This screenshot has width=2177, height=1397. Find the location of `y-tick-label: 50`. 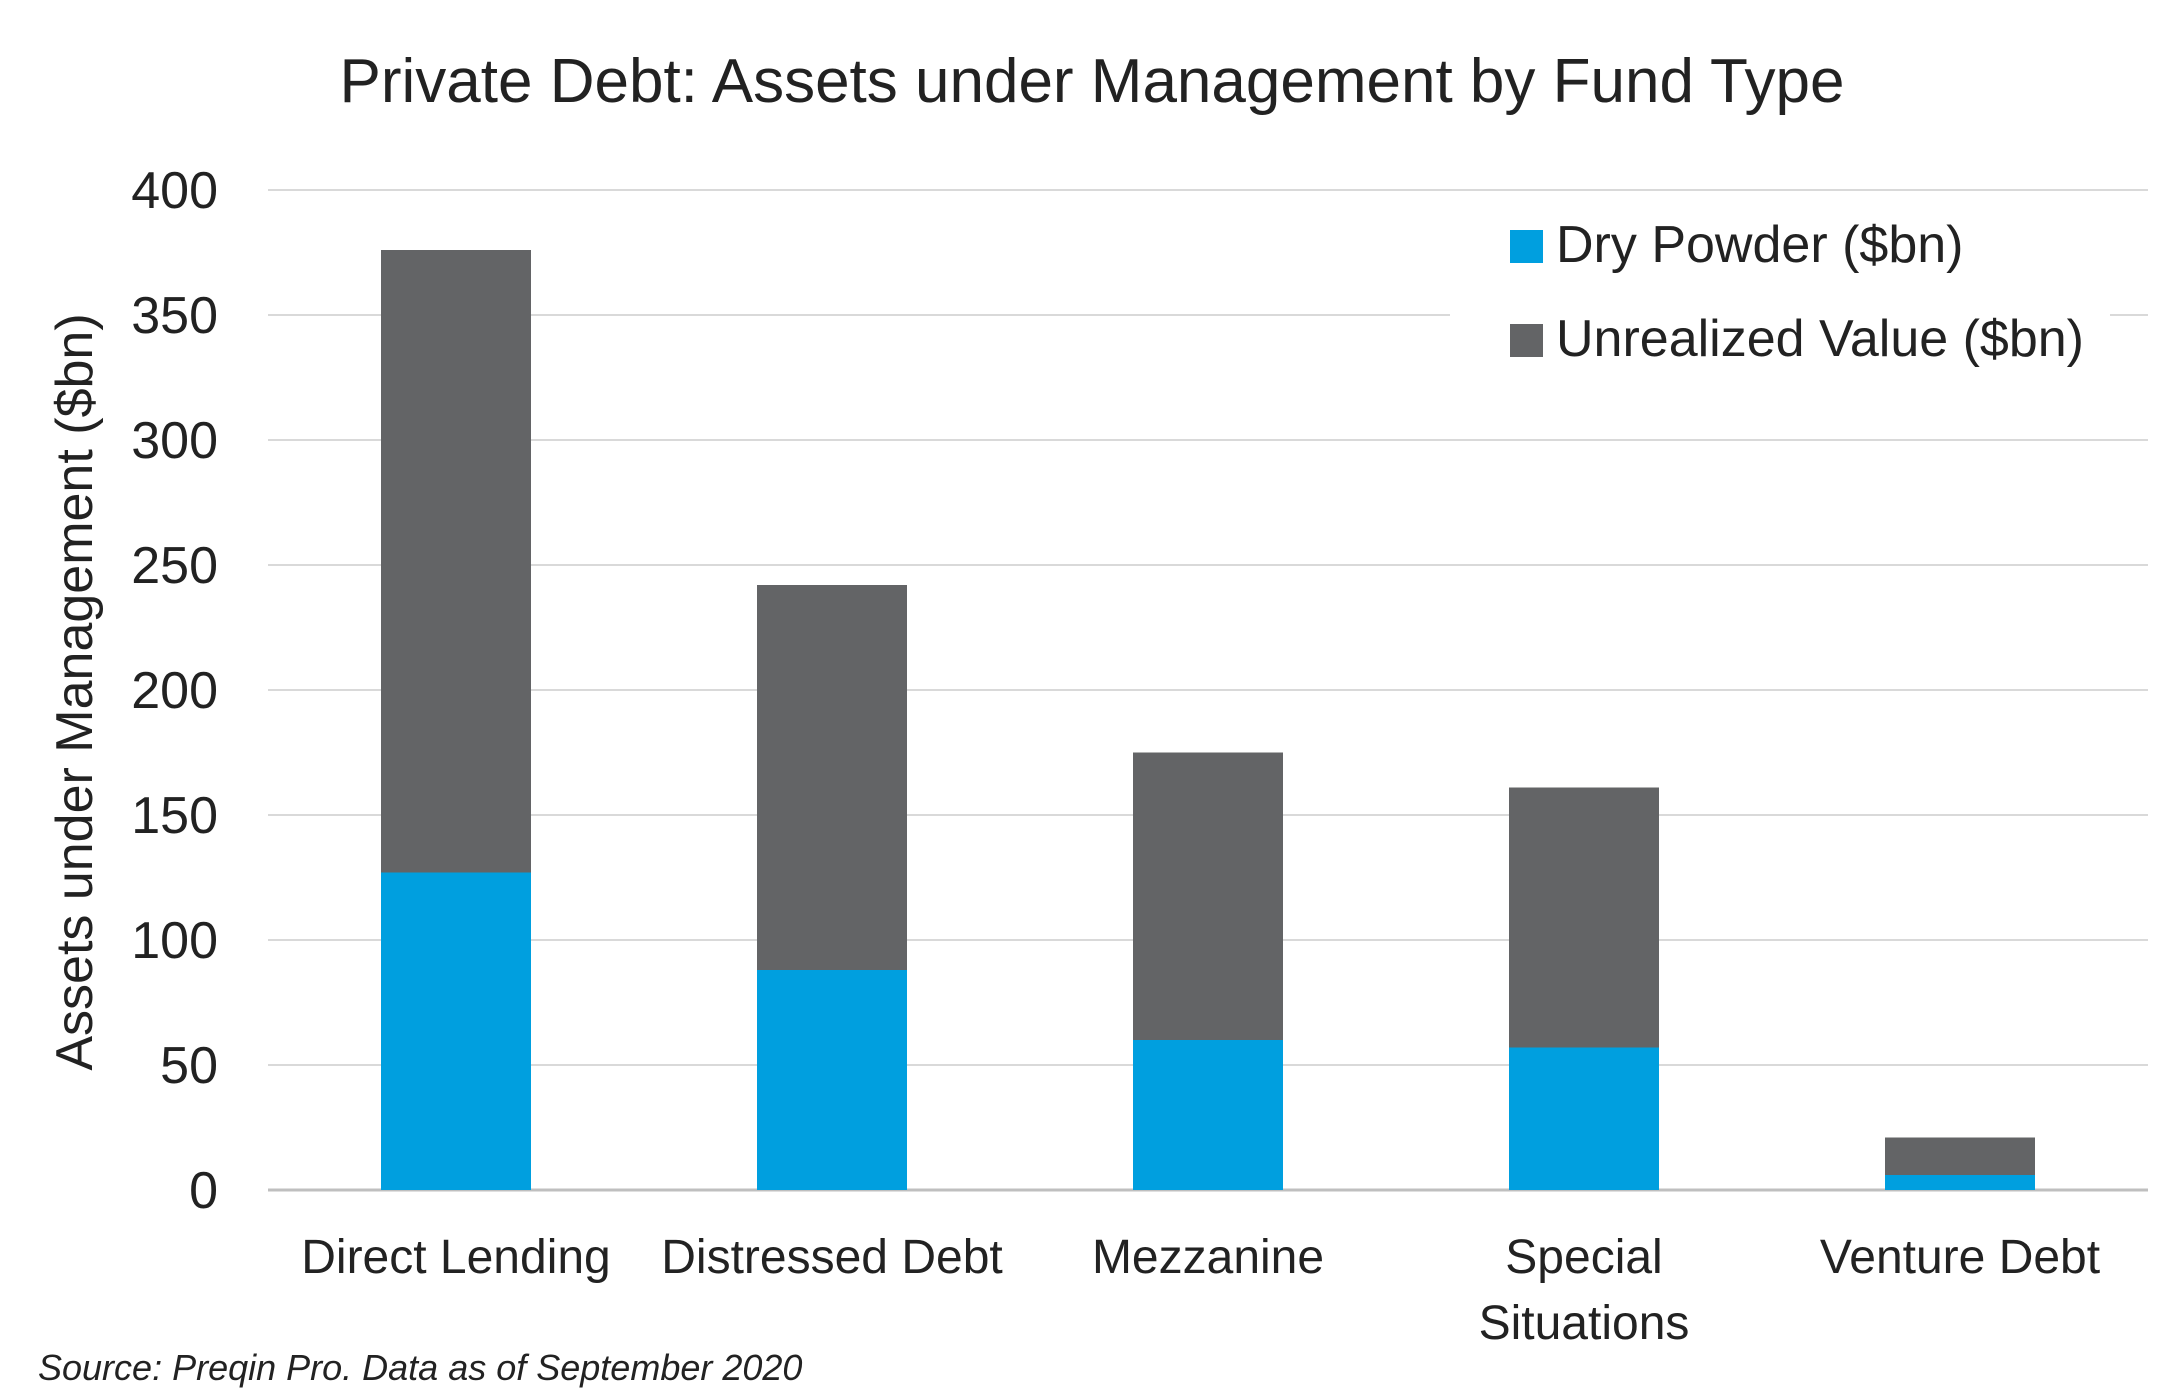

y-tick-label: 50 is located at coordinates (189, 1066).